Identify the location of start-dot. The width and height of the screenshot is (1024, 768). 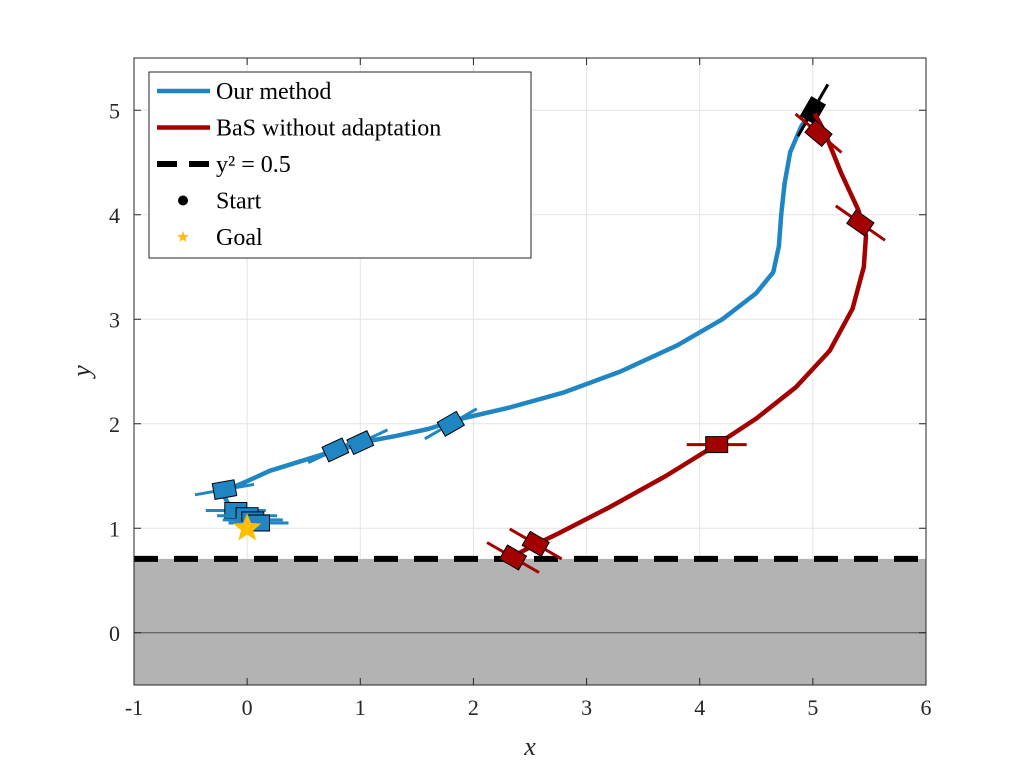
(812, 110).